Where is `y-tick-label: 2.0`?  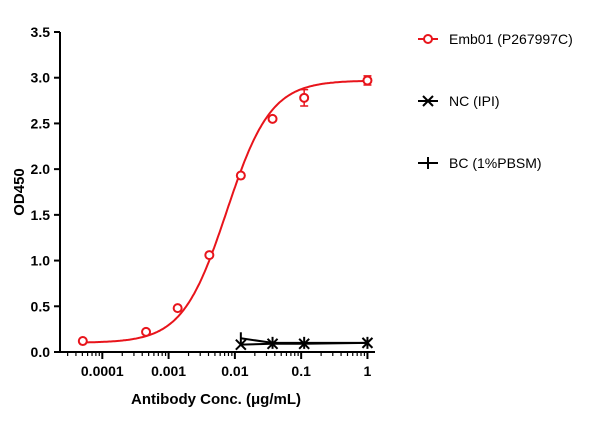 y-tick-label: 2.0 is located at coordinates (41, 169).